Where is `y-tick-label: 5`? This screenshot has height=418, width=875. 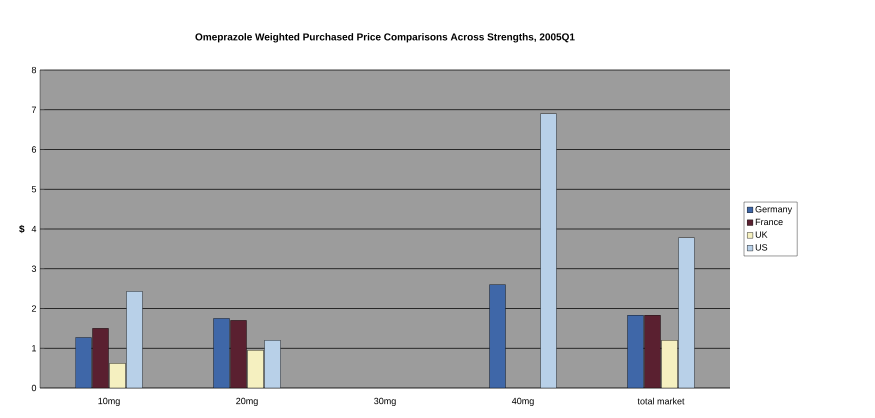
y-tick-label: 5 is located at coordinates (34, 189).